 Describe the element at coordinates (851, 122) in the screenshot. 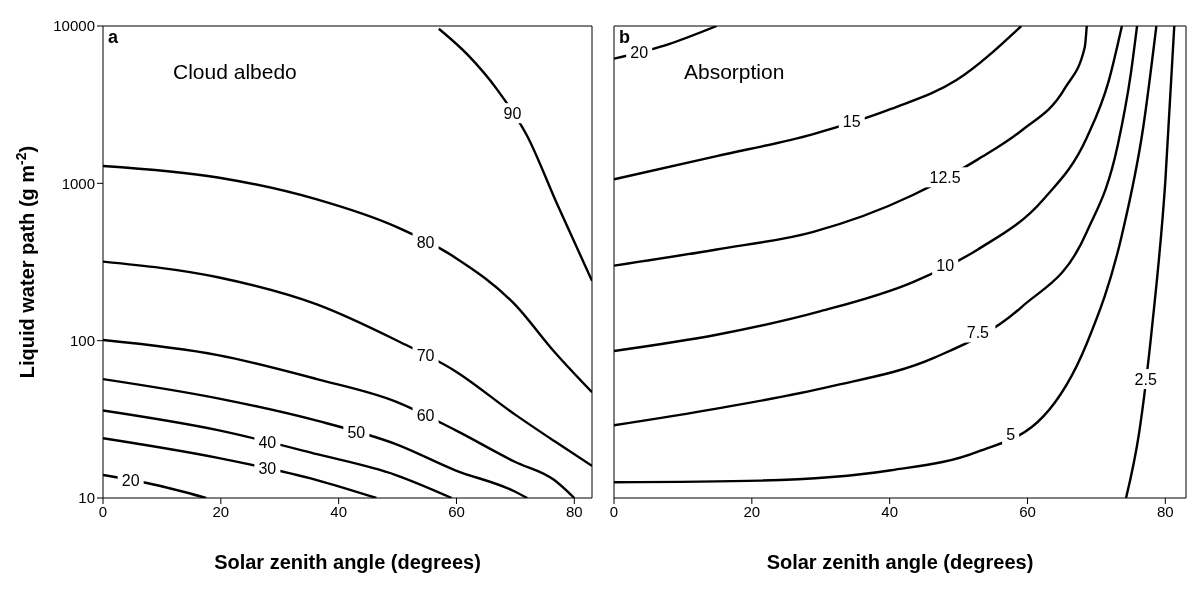

I see `series-label: 15` at that location.